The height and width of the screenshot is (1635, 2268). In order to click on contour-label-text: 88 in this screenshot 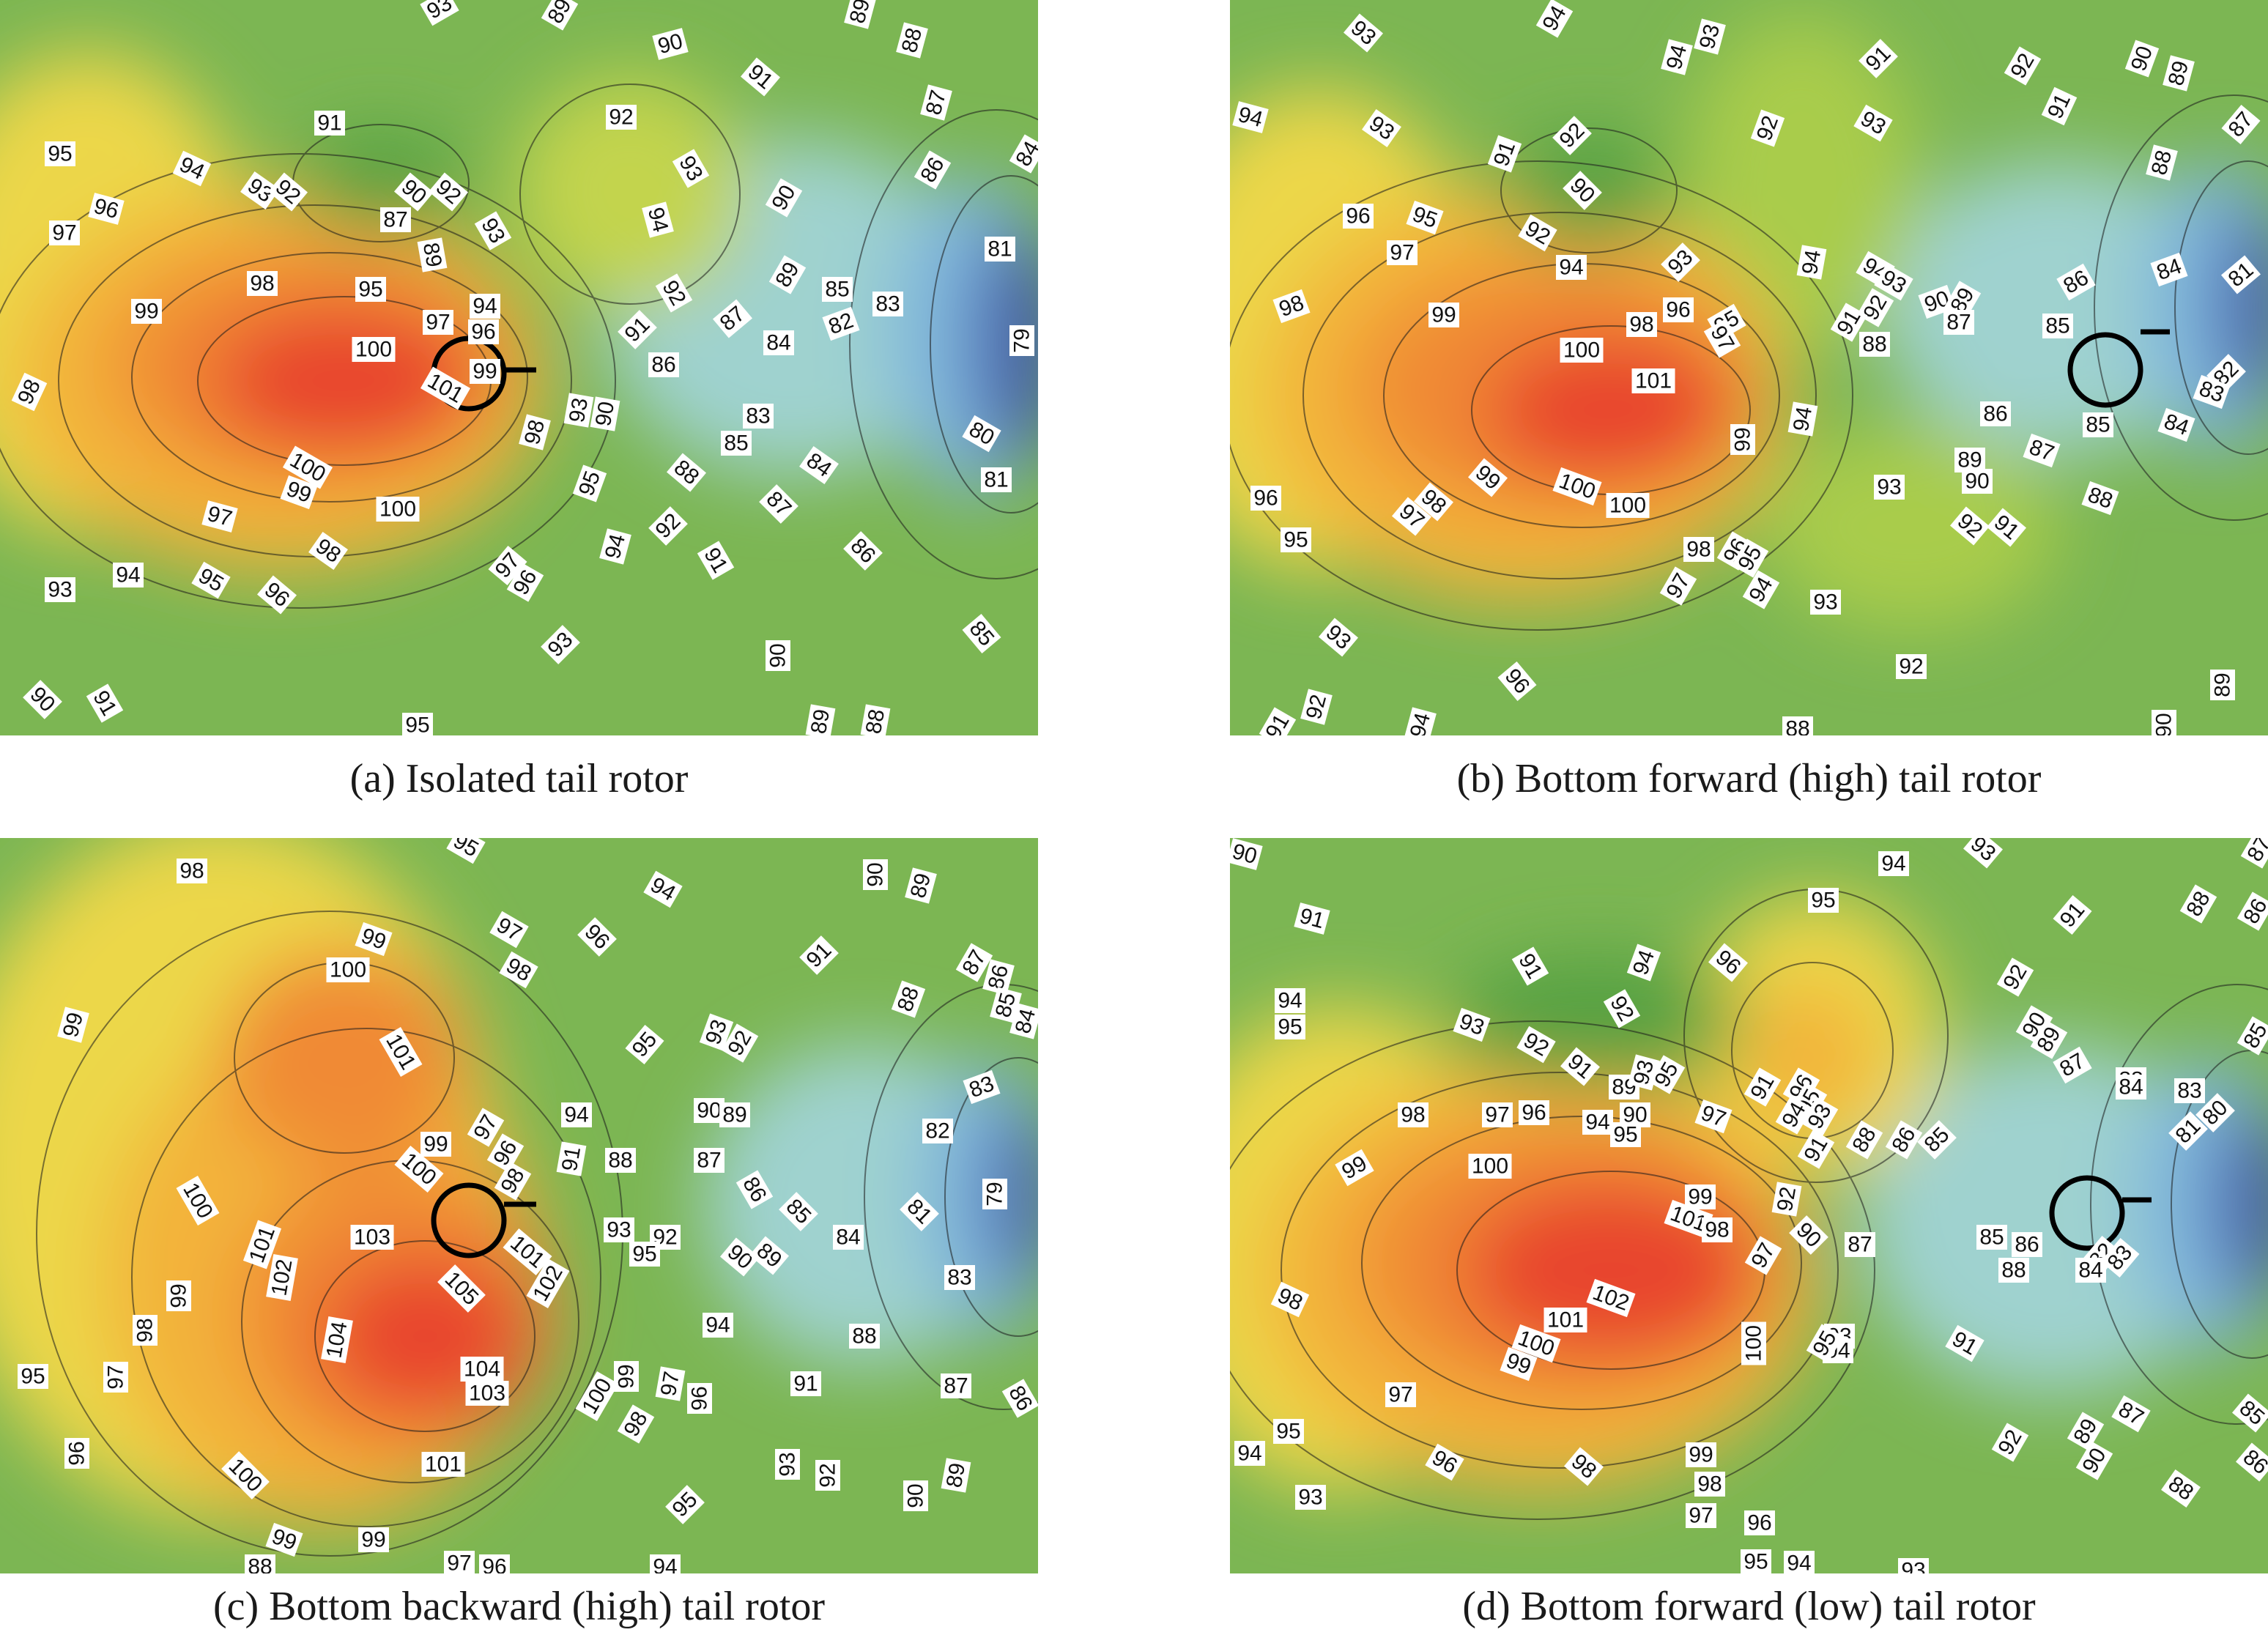, I will do `click(875, 722)`.